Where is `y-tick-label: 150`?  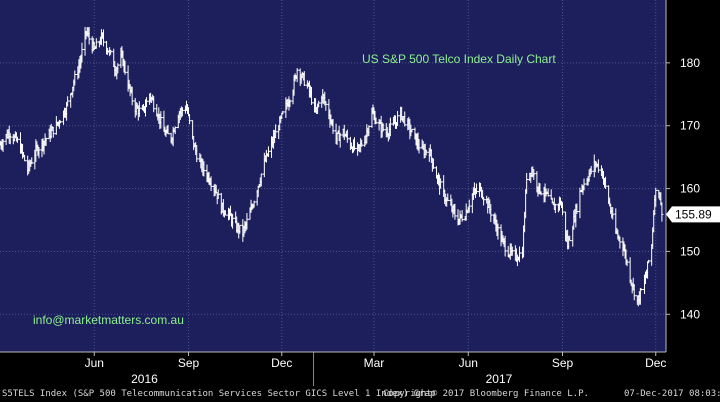 y-tick-label: 150 is located at coordinates (690, 251).